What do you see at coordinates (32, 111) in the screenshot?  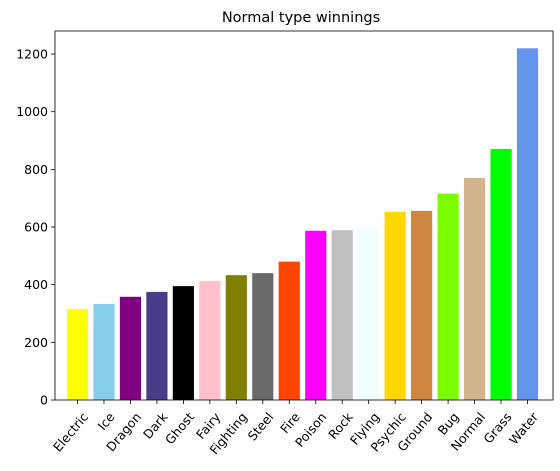 I see `y-tick-label-1000: 1000` at bounding box center [32, 111].